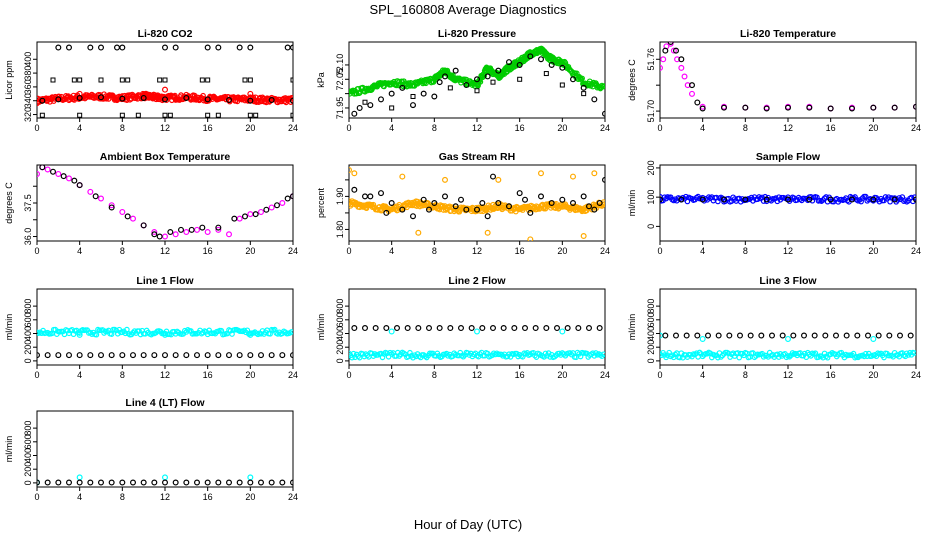 Image resolution: width=936 pixels, height=540 pixels. I want to click on y-tick-label: 72.10, so click(340, 65).